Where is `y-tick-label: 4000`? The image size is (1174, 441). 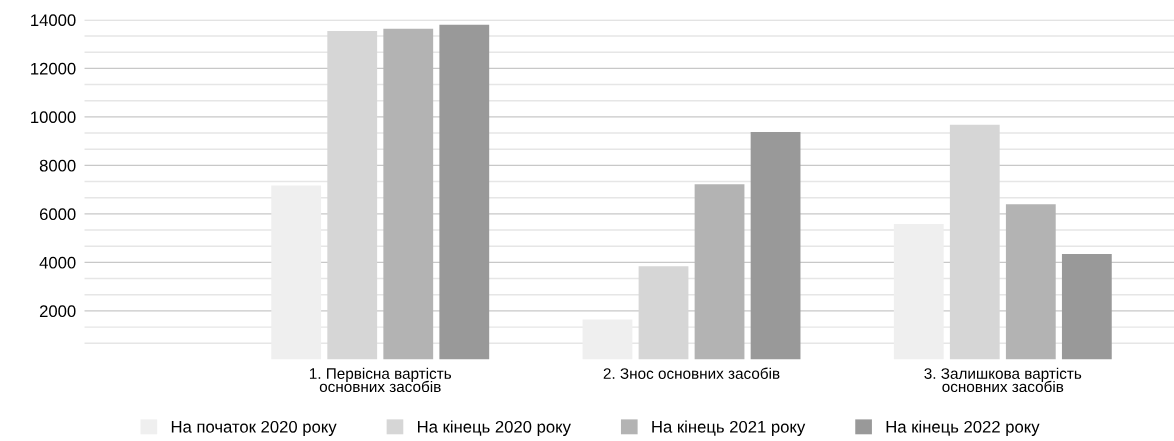
y-tick-label: 4000 is located at coordinates (57, 262).